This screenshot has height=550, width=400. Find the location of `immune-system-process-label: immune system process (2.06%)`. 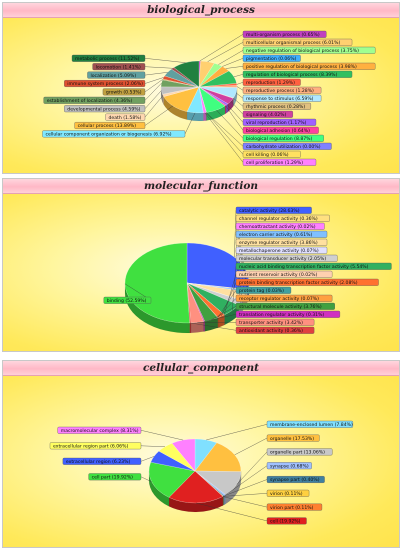

immune-system-process-label: immune system process (2.06%) is located at coordinates (105, 84).